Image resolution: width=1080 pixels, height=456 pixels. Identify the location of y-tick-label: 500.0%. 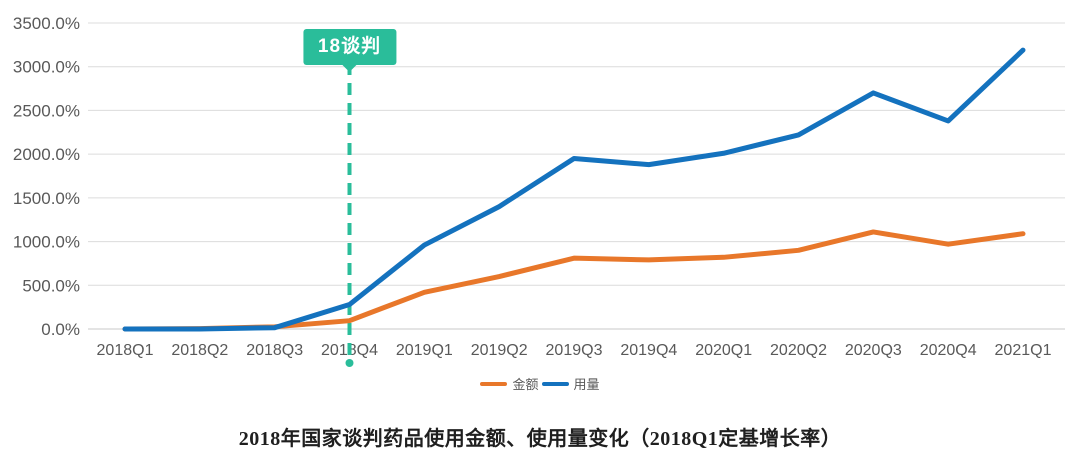
(51, 285).